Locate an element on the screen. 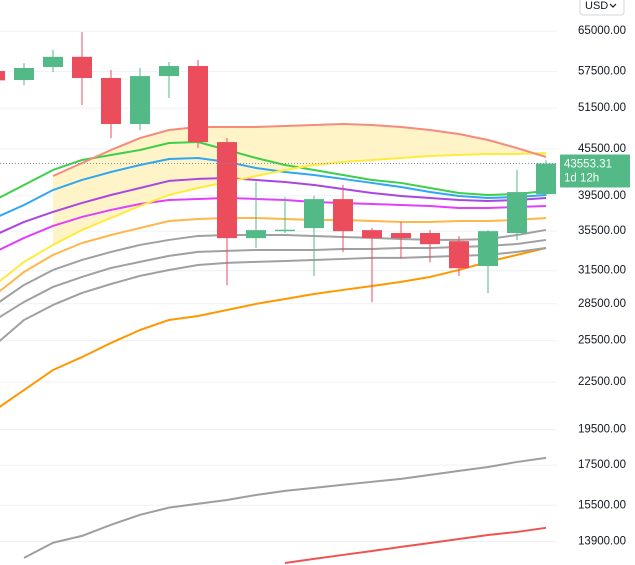 The image size is (635, 565). y-tick-label: 51500.00 is located at coordinates (602, 108).